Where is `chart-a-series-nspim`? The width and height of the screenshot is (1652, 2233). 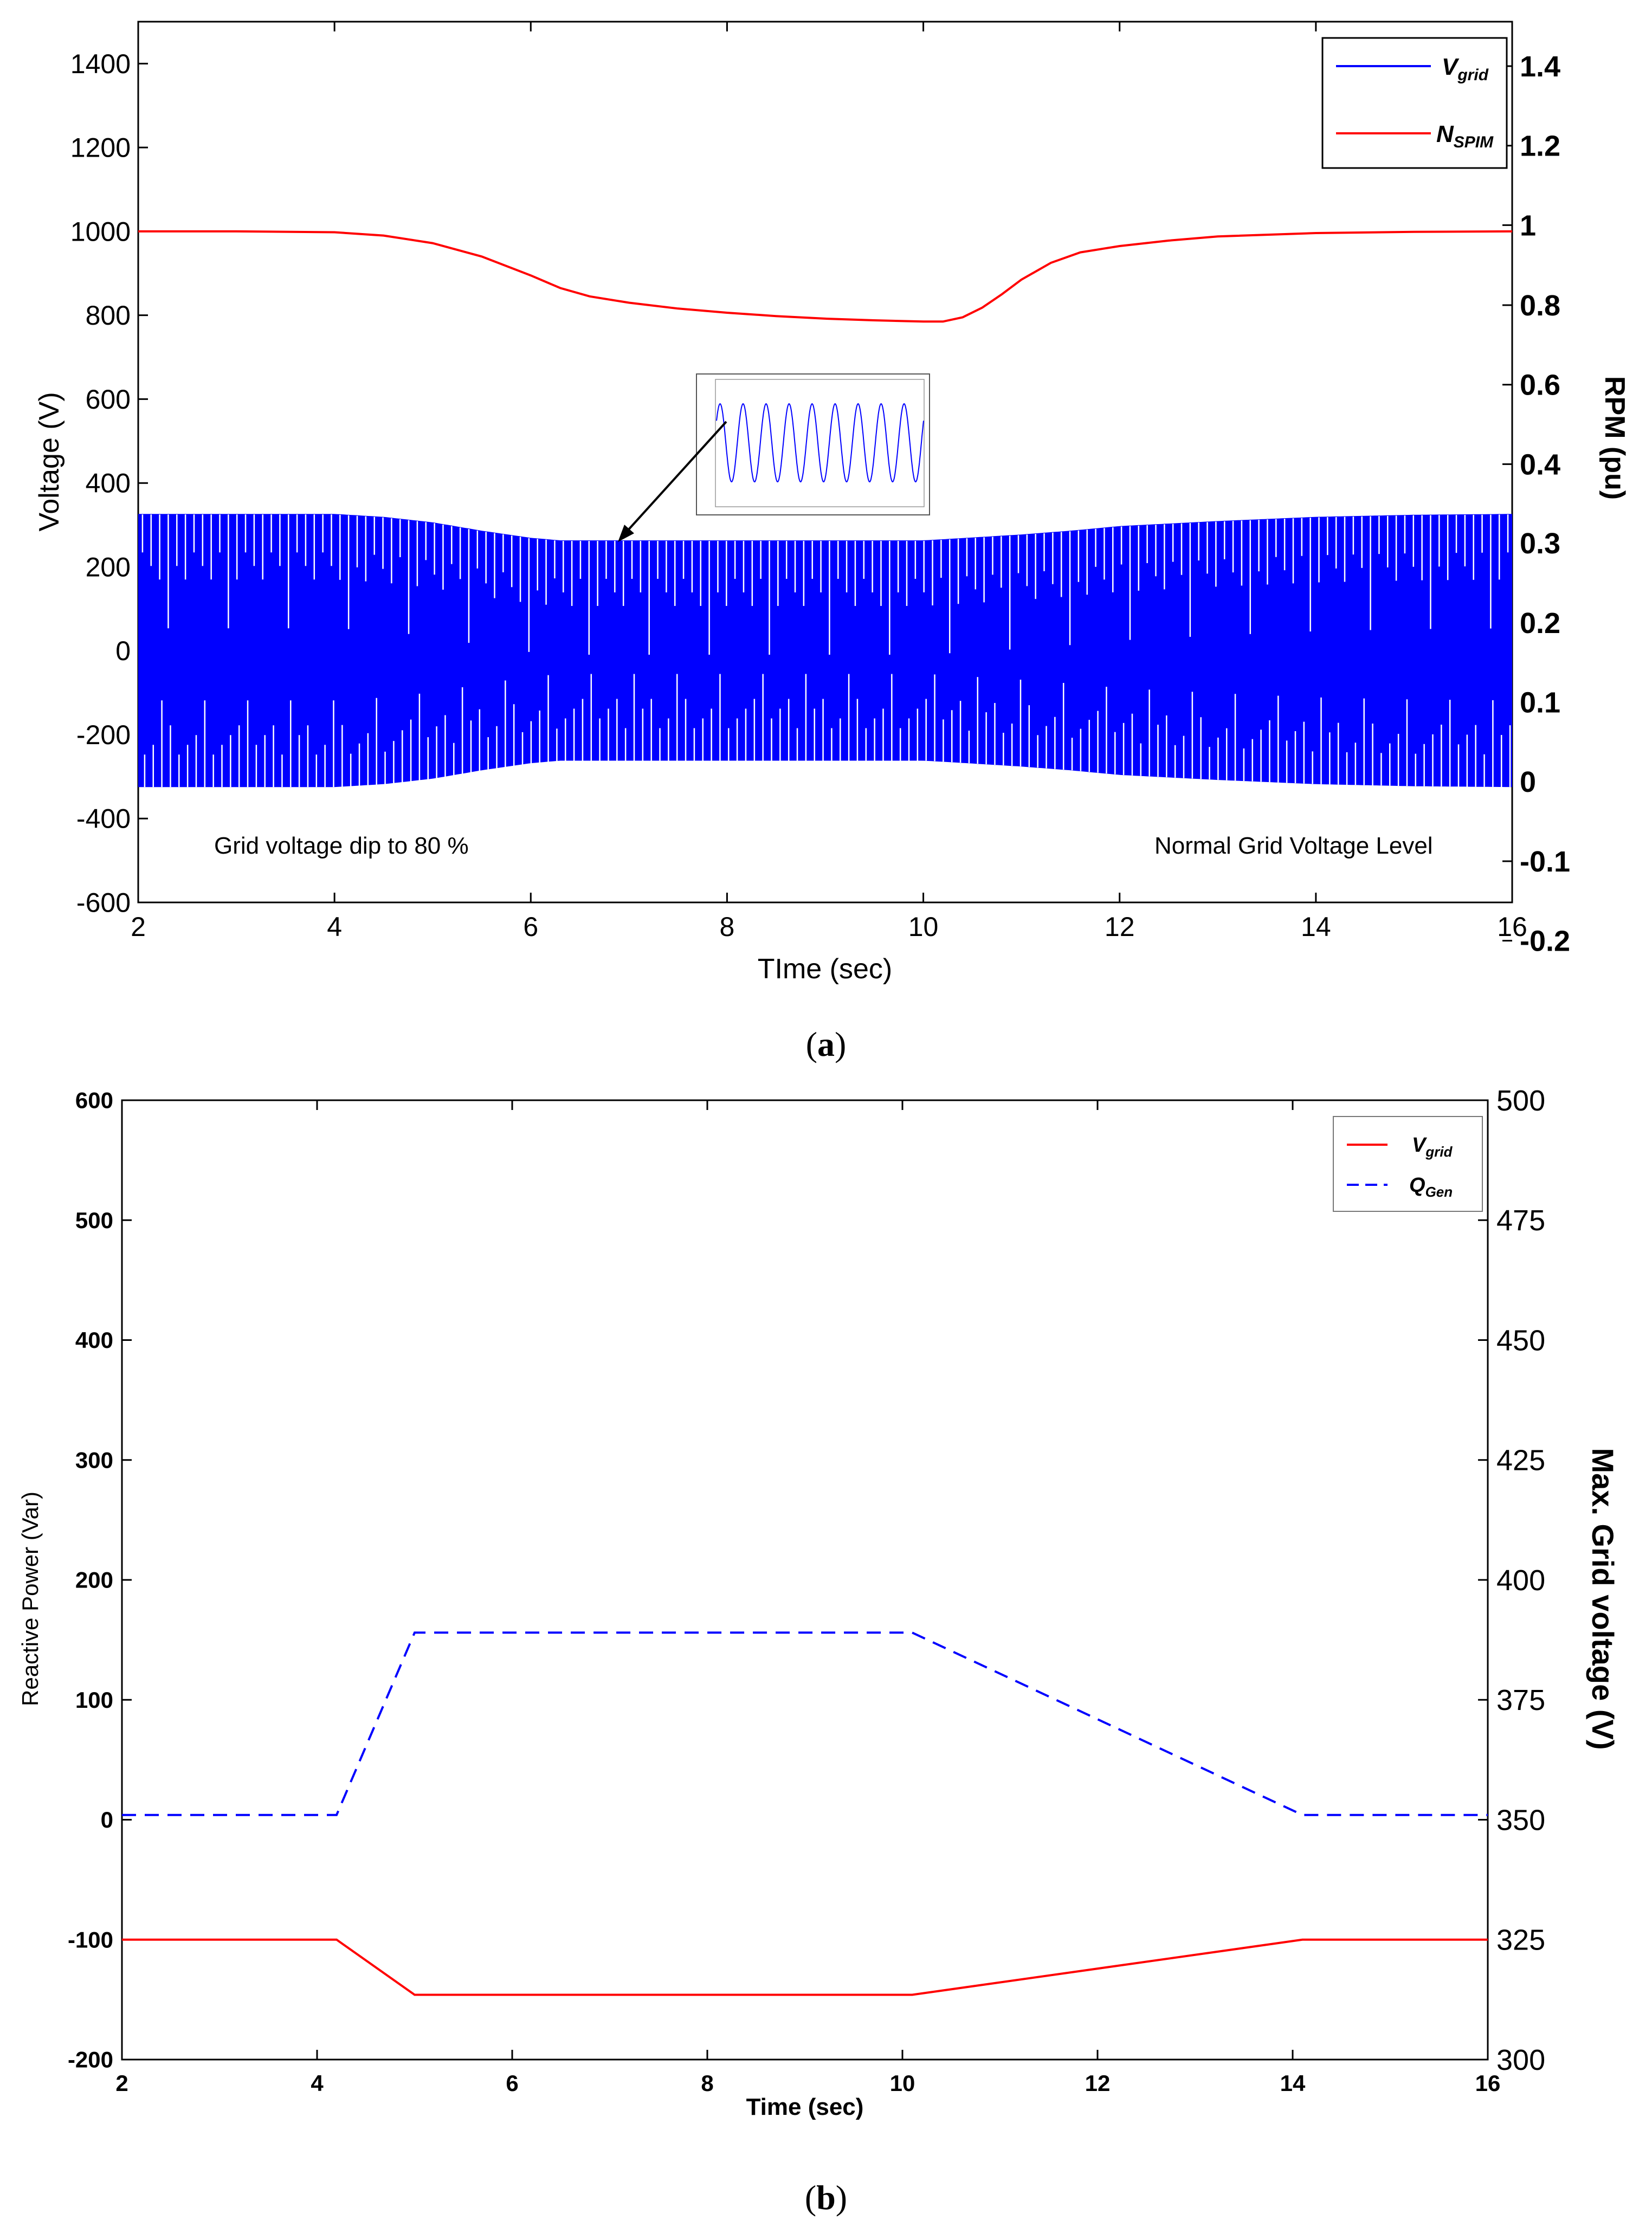
chart-a-series-nspim is located at coordinates (825, 276).